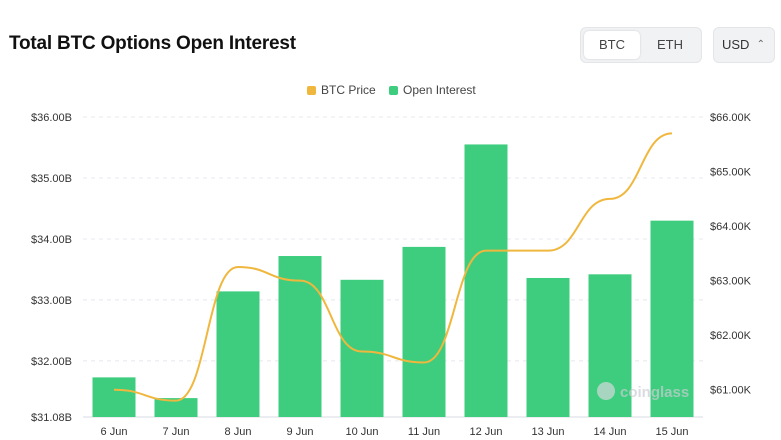  What do you see at coordinates (152, 43) in the screenshot?
I see `page-title: Total BTC Options Open Interest` at bounding box center [152, 43].